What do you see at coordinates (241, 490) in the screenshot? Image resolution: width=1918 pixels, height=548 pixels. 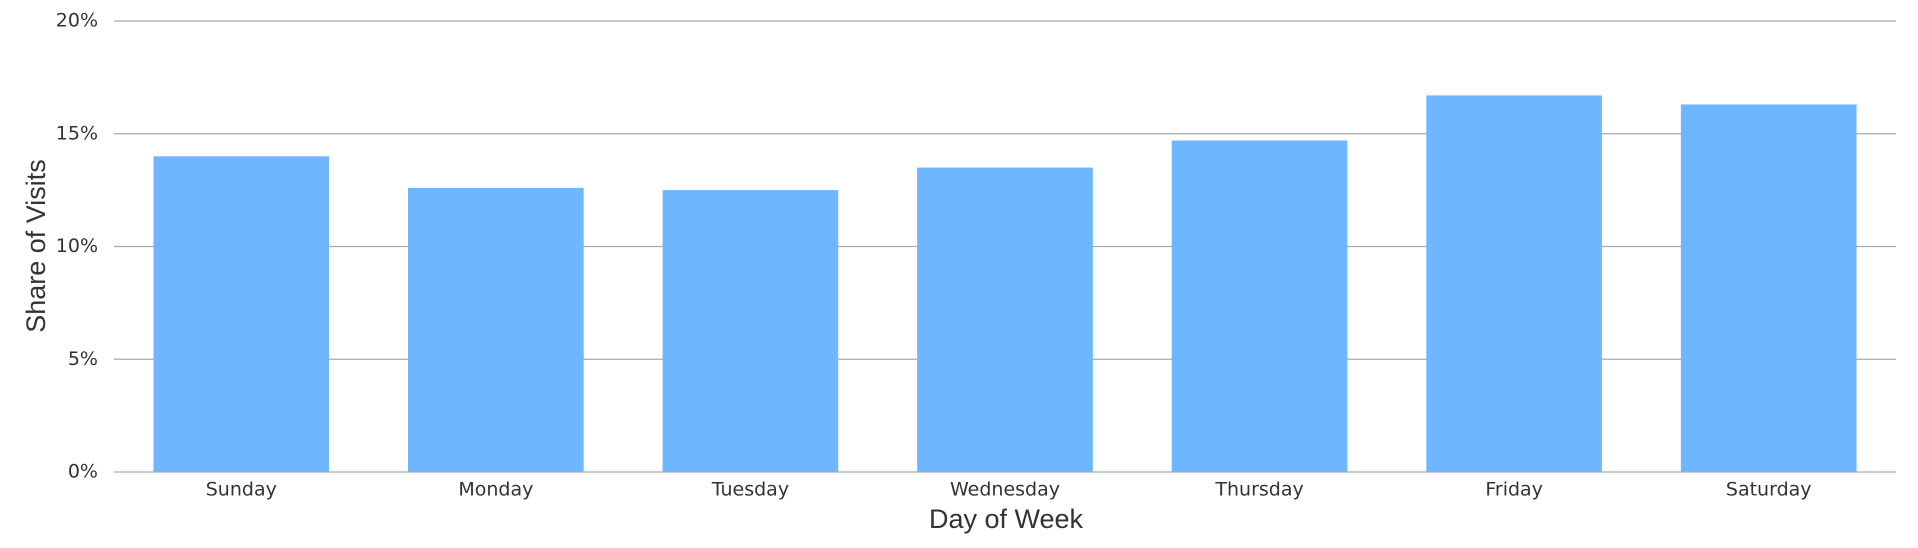 I see `x-tick-label: Sunday` at bounding box center [241, 490].